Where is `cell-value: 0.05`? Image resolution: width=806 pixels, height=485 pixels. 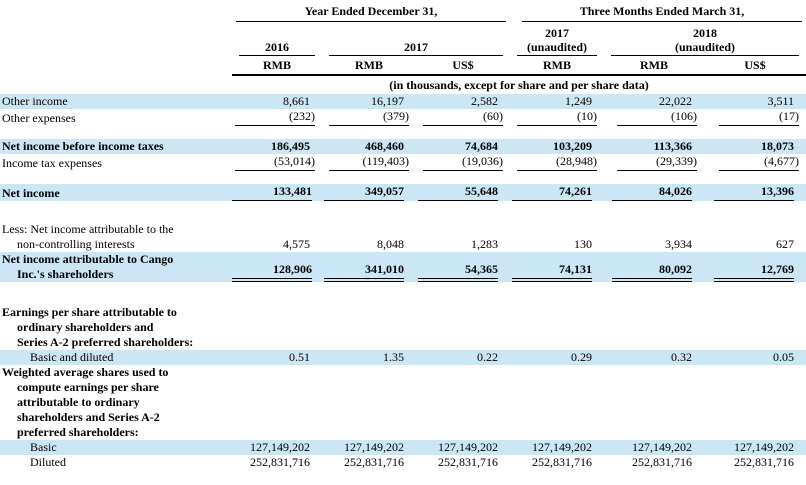
cell-value: 0.05 is located at coordinates (755, 357).